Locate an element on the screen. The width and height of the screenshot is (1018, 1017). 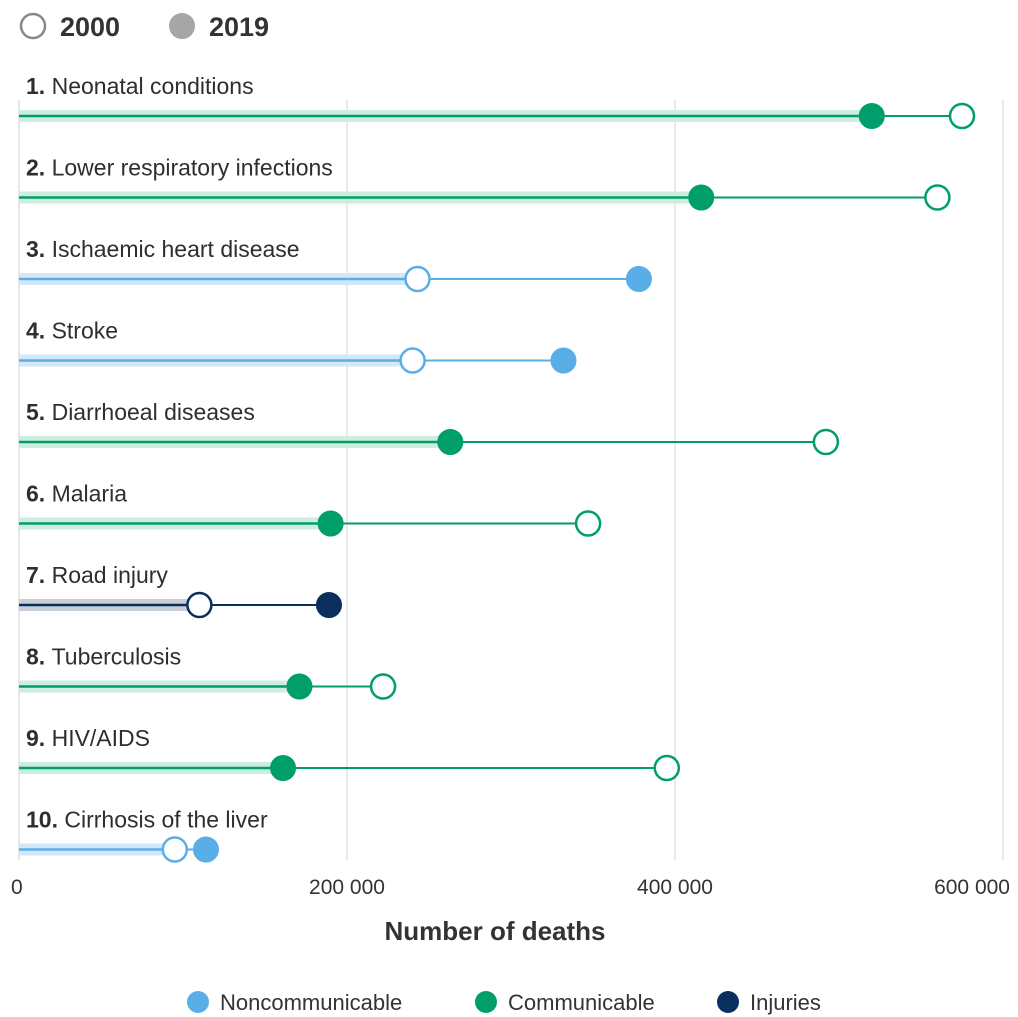
row-name: Cirrhosis of the liver is located at coordinates (166, 820).